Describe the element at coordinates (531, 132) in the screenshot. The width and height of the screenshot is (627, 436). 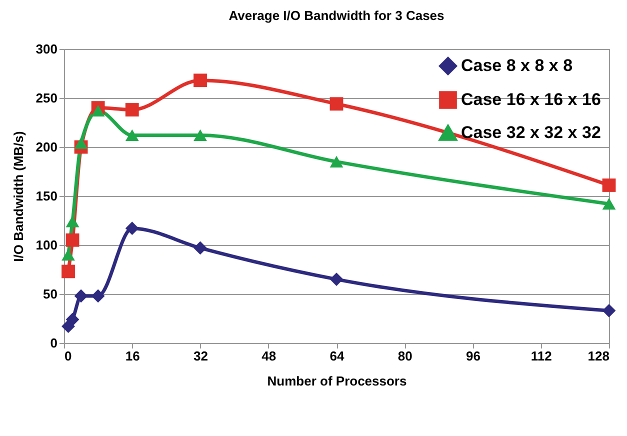
I see `legend-label: Case 32 x 32 x 32` at that location.